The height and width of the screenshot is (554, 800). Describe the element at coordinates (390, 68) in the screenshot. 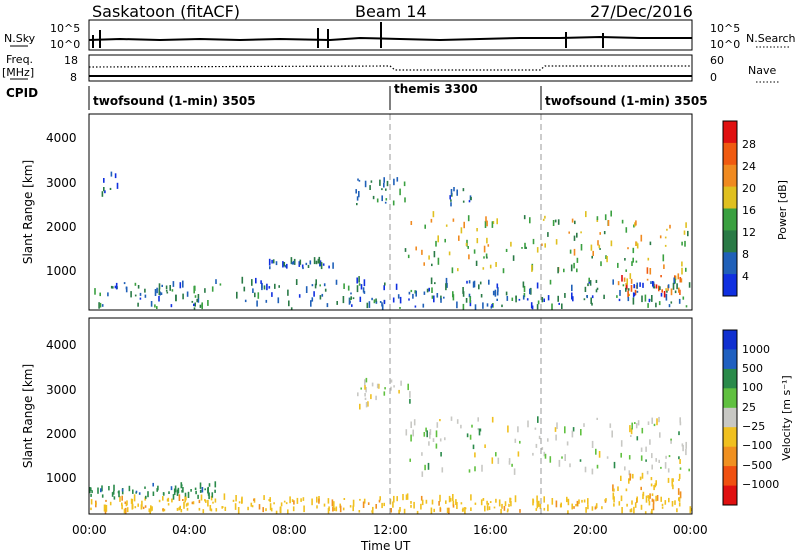

I see `nave-trace` at that location.